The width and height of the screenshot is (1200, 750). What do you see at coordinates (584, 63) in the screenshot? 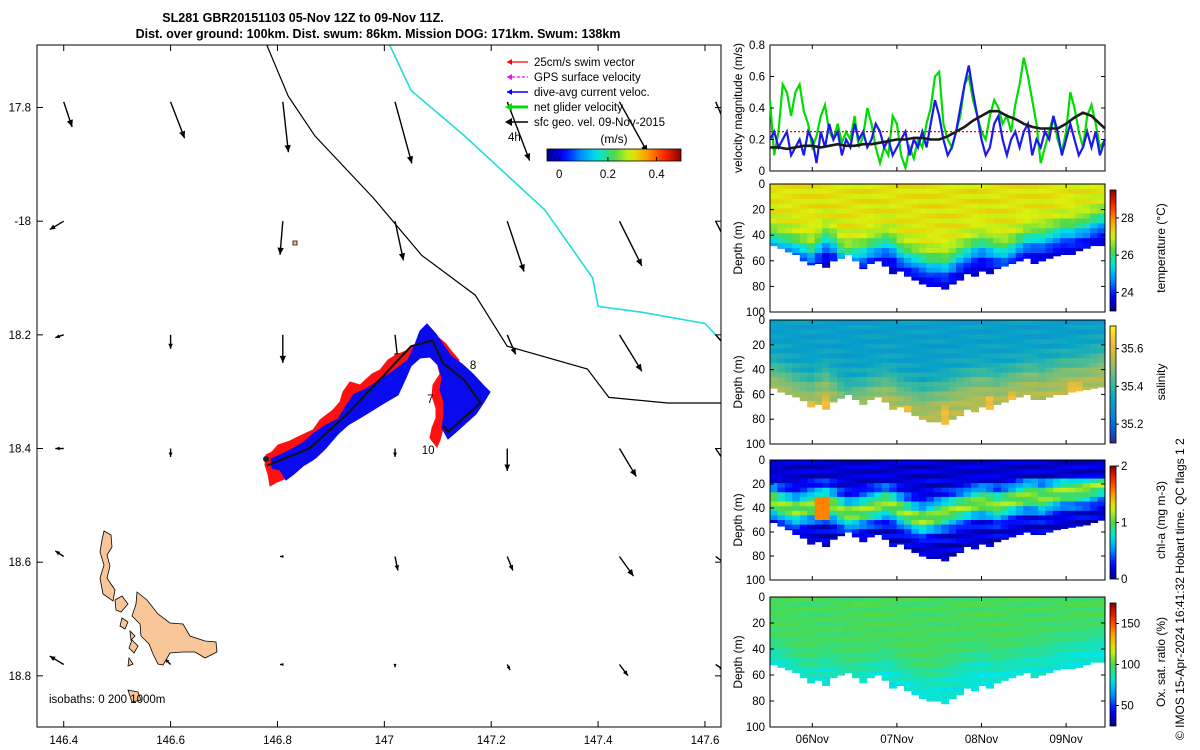
I see `legend-label-swim: 25cm/s swim vector` at bounding box center [584, 63].